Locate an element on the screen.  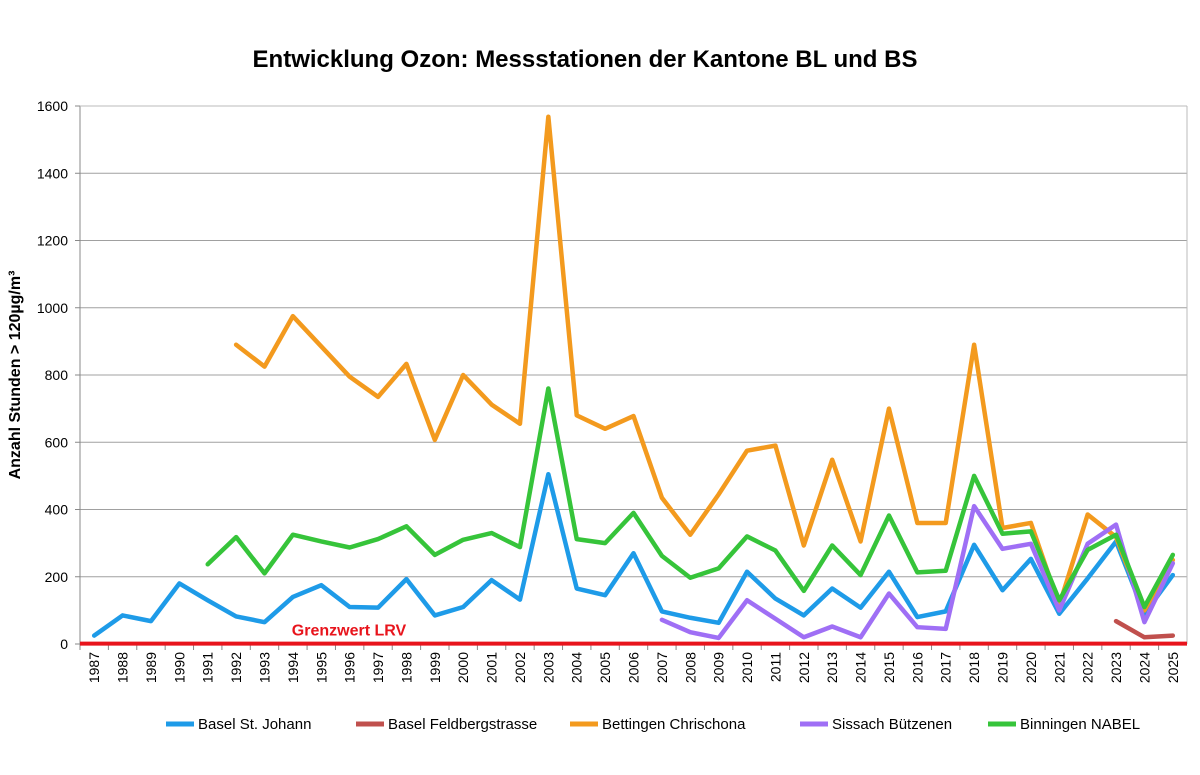
y-tick-label: 800 is located at coordinates (57, 375).